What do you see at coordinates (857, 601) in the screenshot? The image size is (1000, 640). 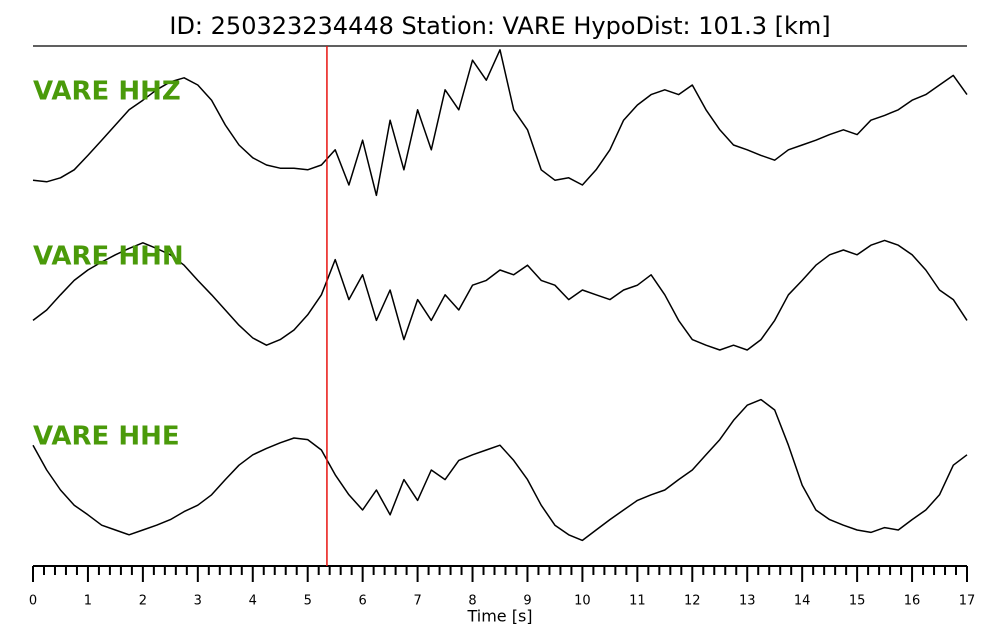 I see `x-tick-label: 15` at bounding box center [857, 601].